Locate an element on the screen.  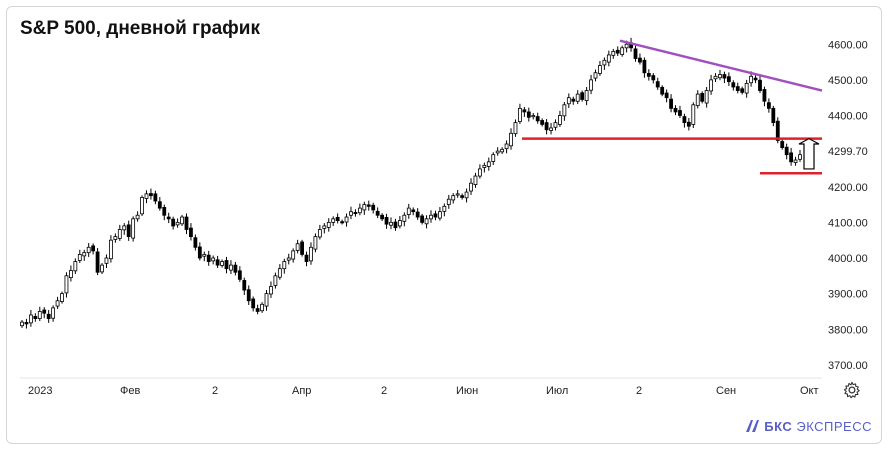
y-tick-label: 4500.00 is located at coordinates (848, 81).